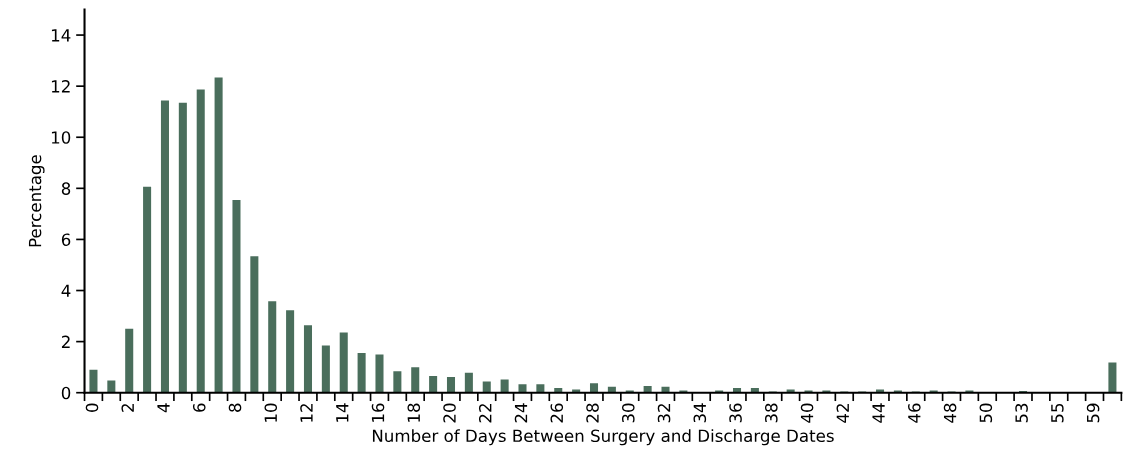 The image size is (1127, 476). What do you see at coordinates (271, 412) in the screenshot?
I see `x-tick-label: 10` at bounding box center [271, 412].